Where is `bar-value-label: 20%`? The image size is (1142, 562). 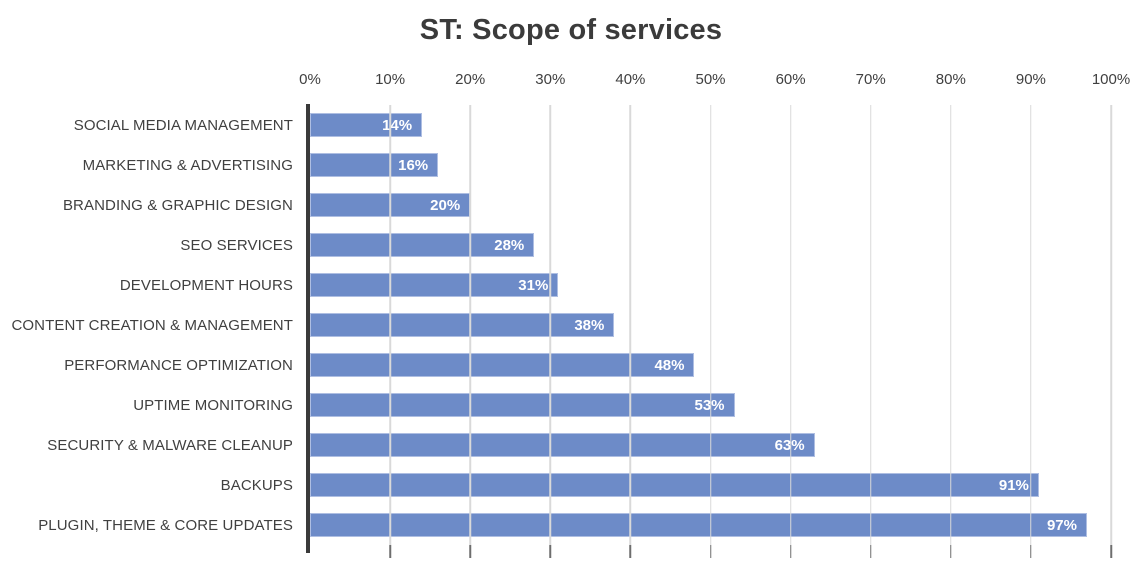 bar-value-label: 20% is located at coordinates (445, 205).